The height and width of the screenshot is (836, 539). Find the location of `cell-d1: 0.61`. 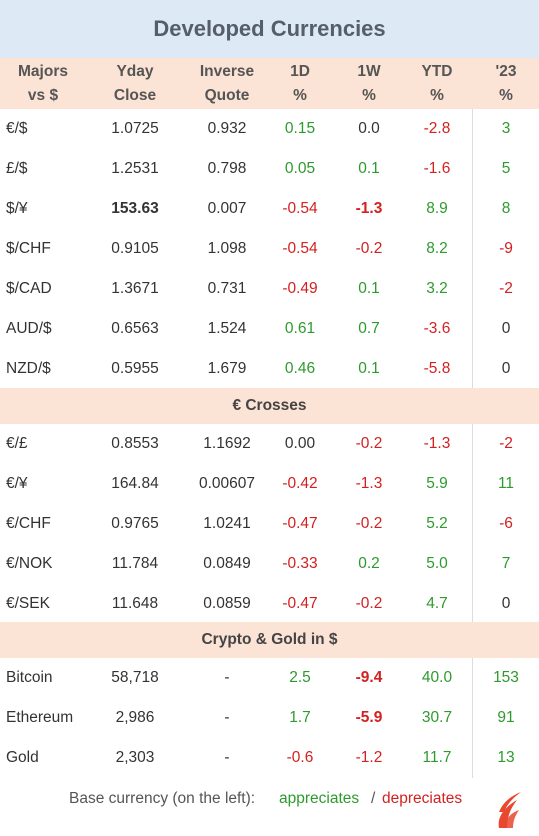

cell-d1: 0.61 is located at coordinates (300, 328).